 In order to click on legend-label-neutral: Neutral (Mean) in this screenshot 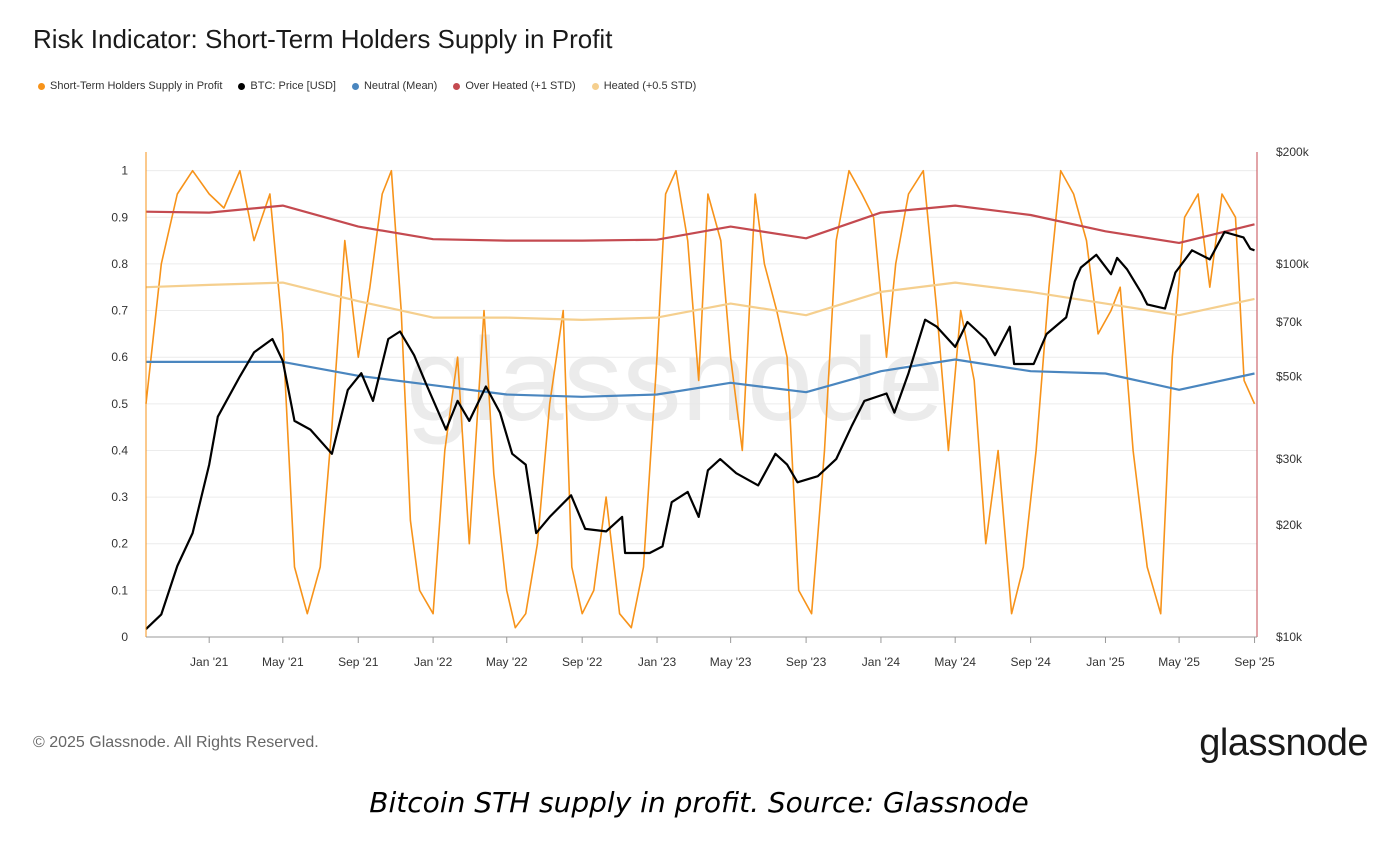, I will do `click(400, 86)`.